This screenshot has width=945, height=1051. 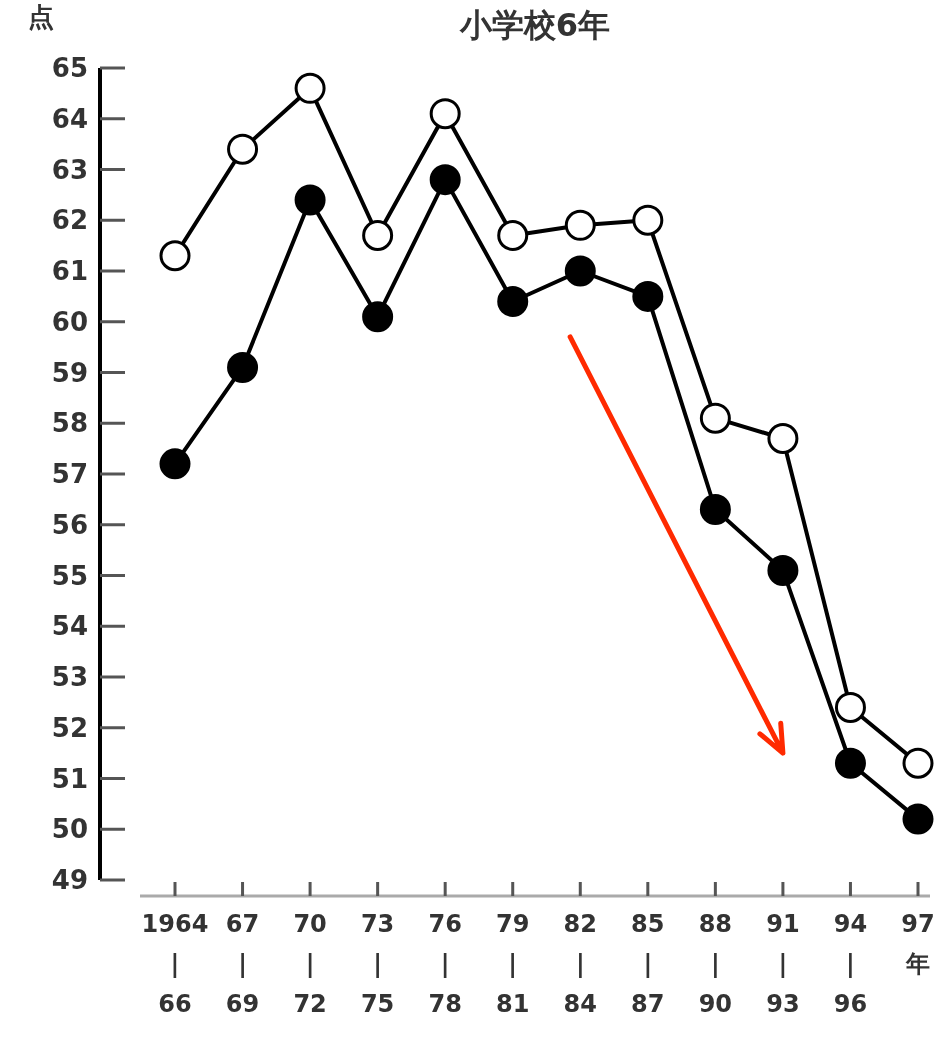 What do you see at coordinates (69, 626) in the screenshot?
I see `y-tick-label: 54` at bounding box center [69, 626].